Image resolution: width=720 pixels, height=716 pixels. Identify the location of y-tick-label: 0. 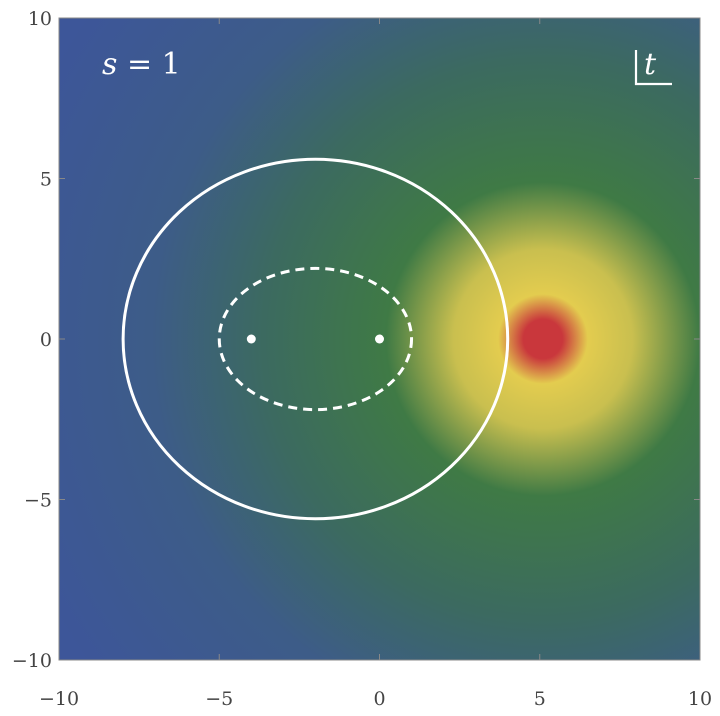
(46, 340).